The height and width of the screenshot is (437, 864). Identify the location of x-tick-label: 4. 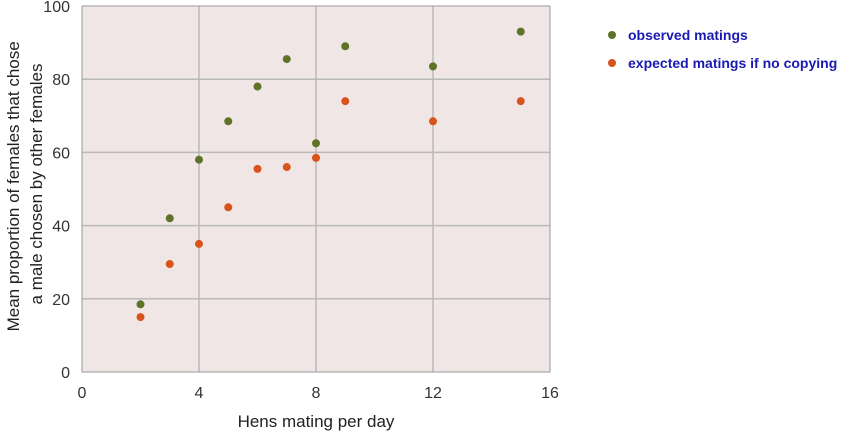
(199, 393).